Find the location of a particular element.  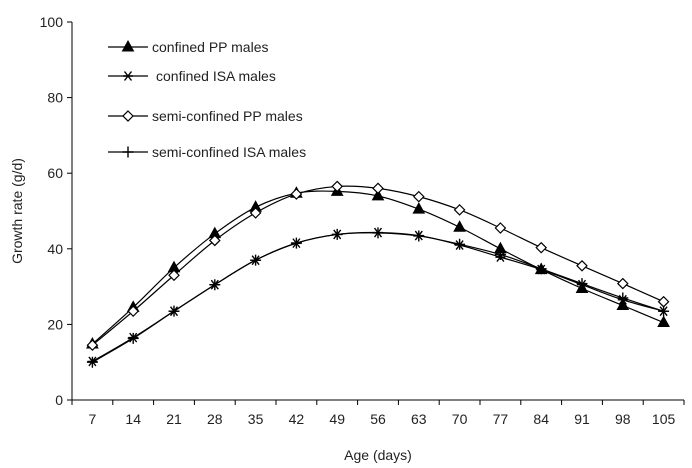

x-tick-label: 14 is located at coordinates (133, 419).